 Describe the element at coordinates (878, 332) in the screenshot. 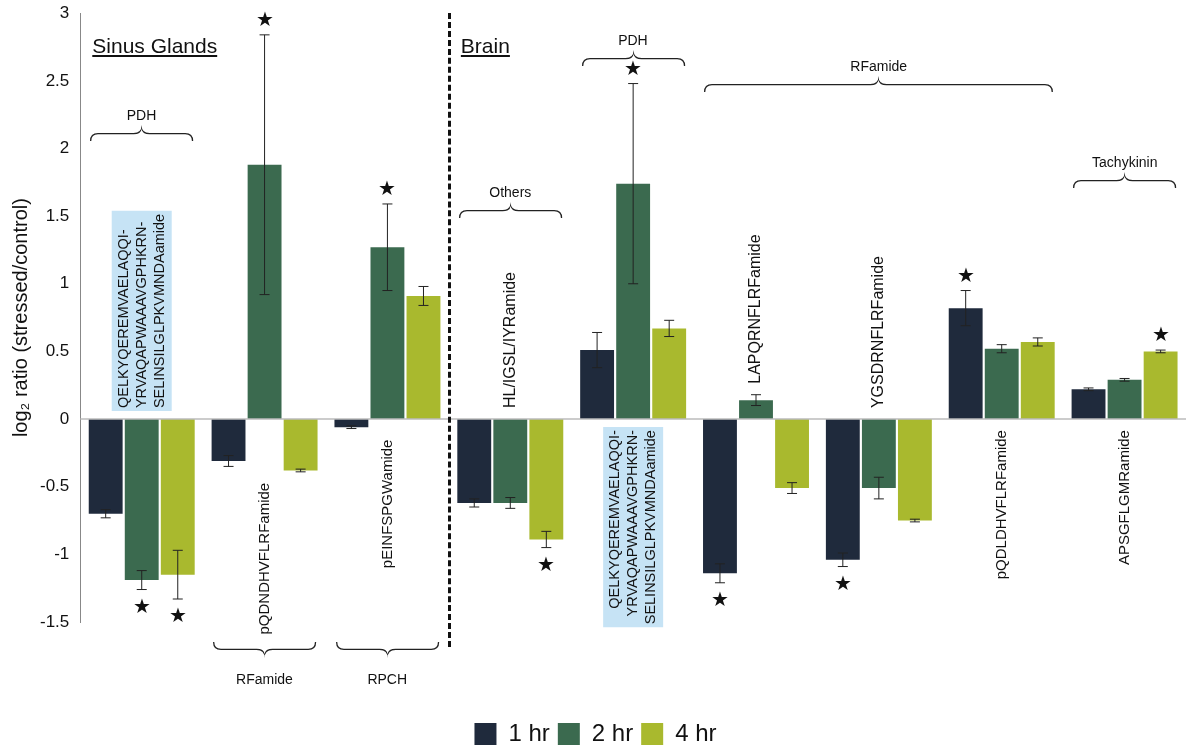

I see `x-tick-label: YGSDRNFLRFamide` at that location.